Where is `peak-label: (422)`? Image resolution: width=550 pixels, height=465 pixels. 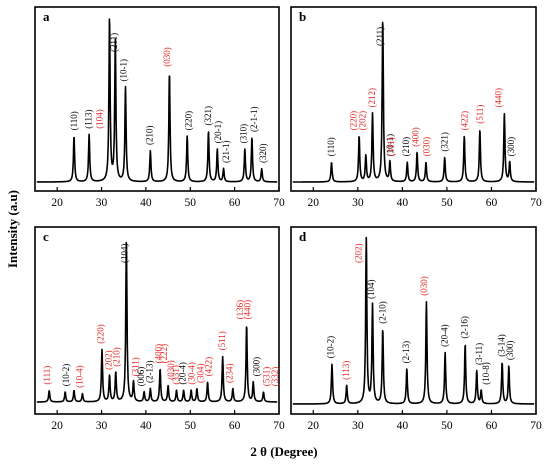
peak-label: (422) is located at coordinates (209, 367).